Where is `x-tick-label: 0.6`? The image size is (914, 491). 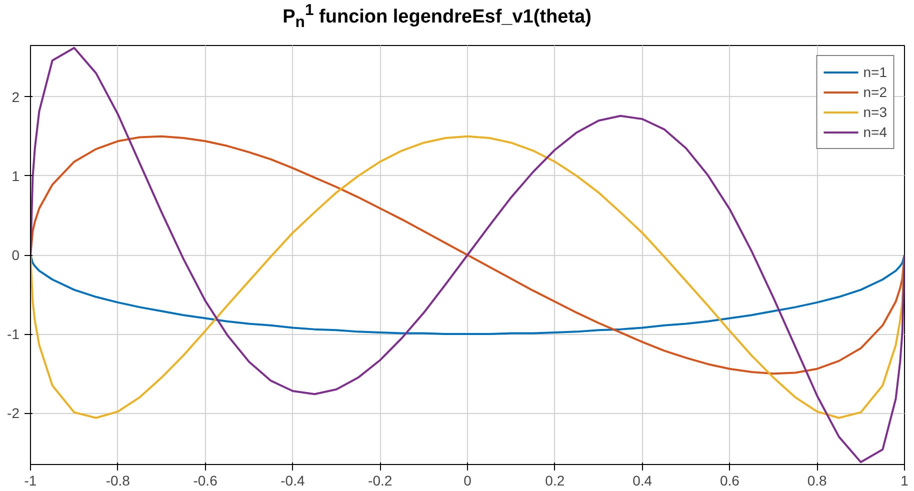 x-tick-label: 0.6 is located at coordinates (730, 480).